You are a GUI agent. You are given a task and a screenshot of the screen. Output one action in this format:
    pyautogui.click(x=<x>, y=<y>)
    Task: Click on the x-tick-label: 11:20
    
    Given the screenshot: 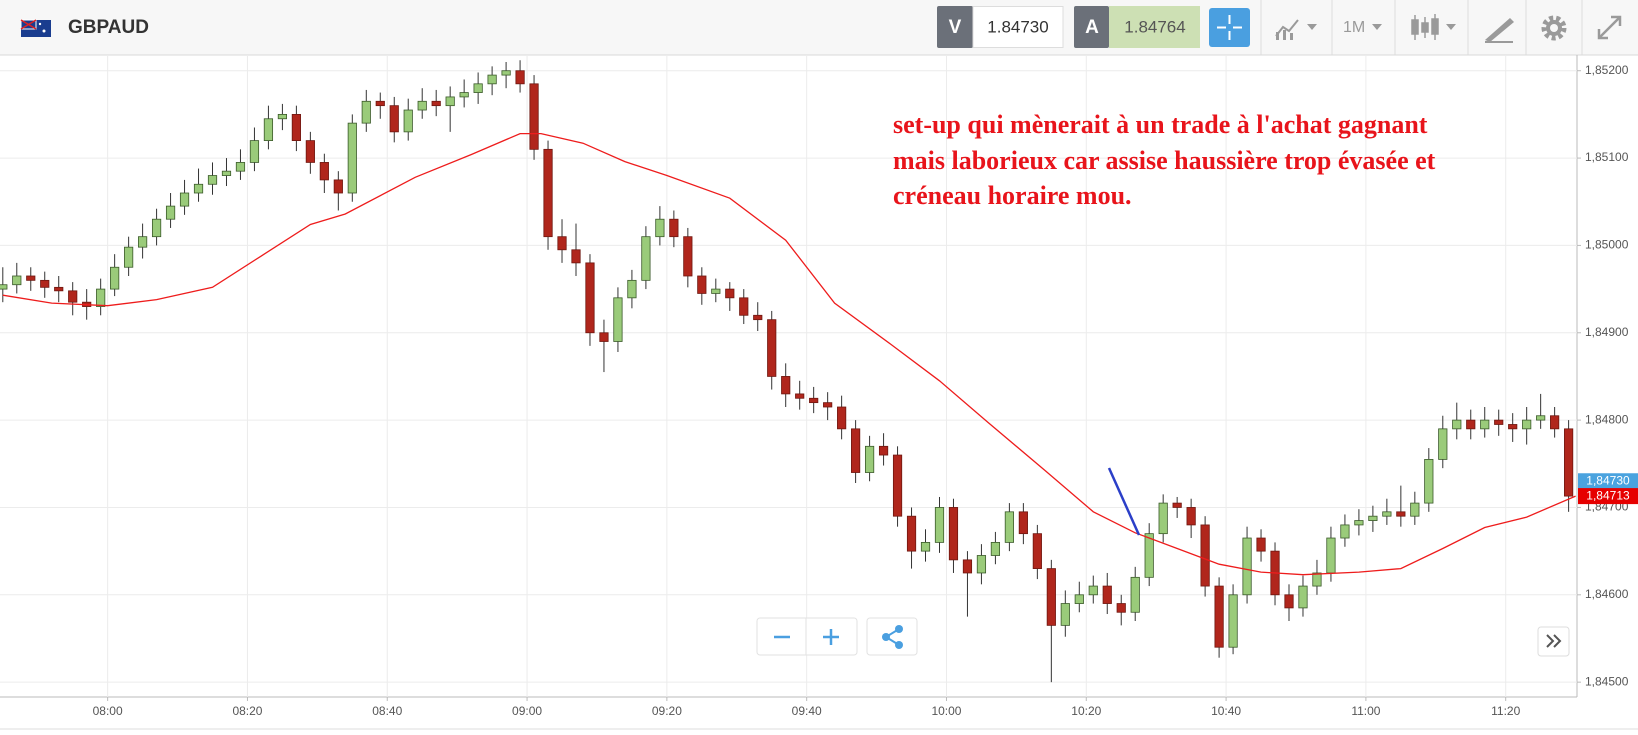 What is the action you would take?
    pyautogui.click(x=1505, y=711)
    